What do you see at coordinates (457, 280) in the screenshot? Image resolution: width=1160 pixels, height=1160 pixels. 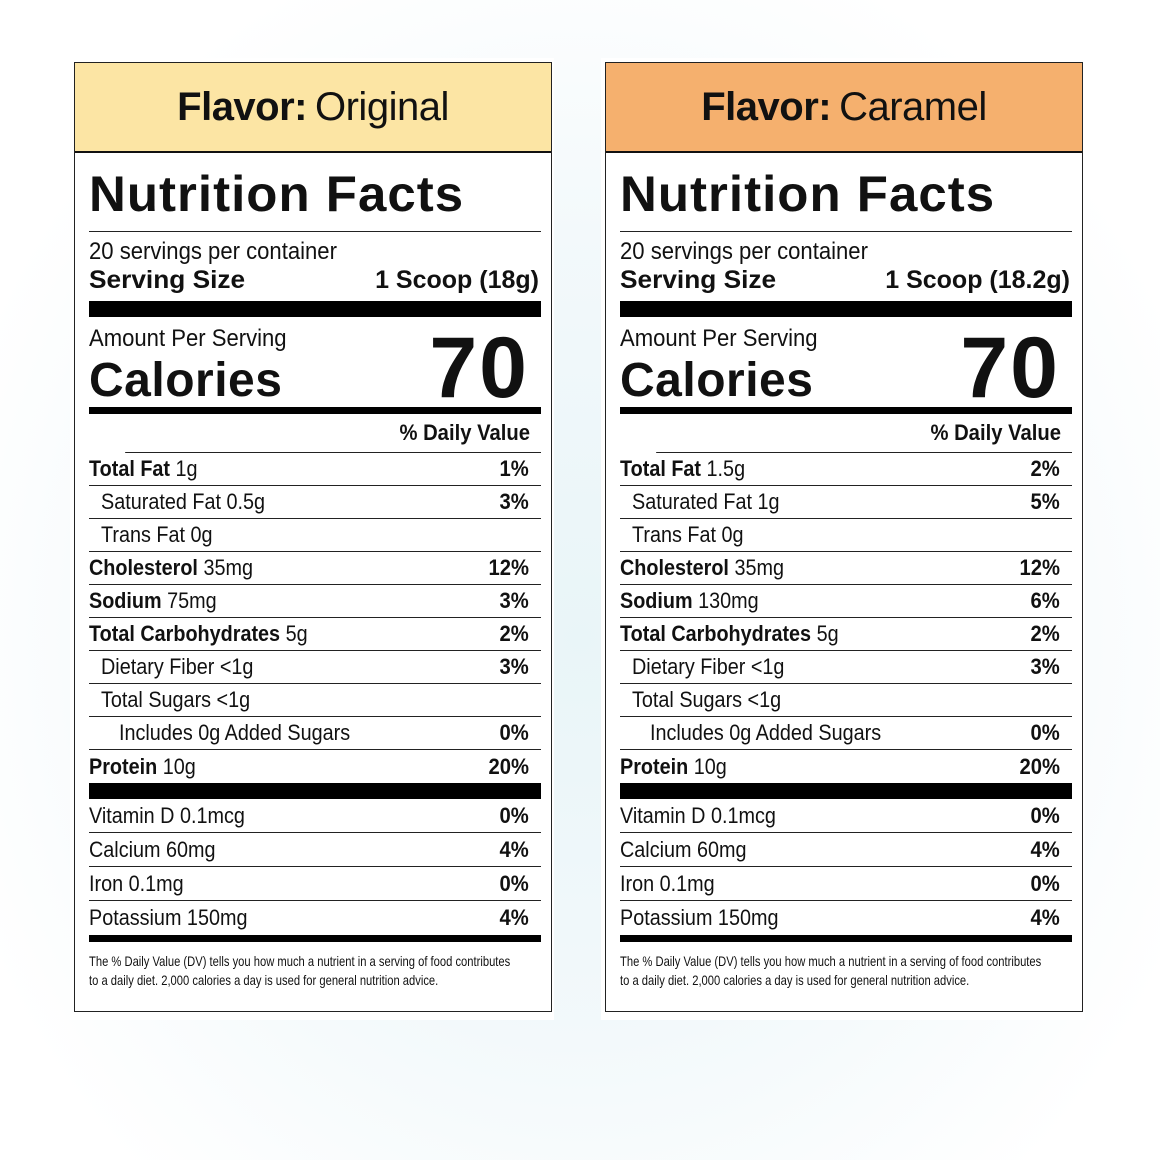 I see `serving-size-value: 1 Scoop (18g)` at bounding box center [457, 280].